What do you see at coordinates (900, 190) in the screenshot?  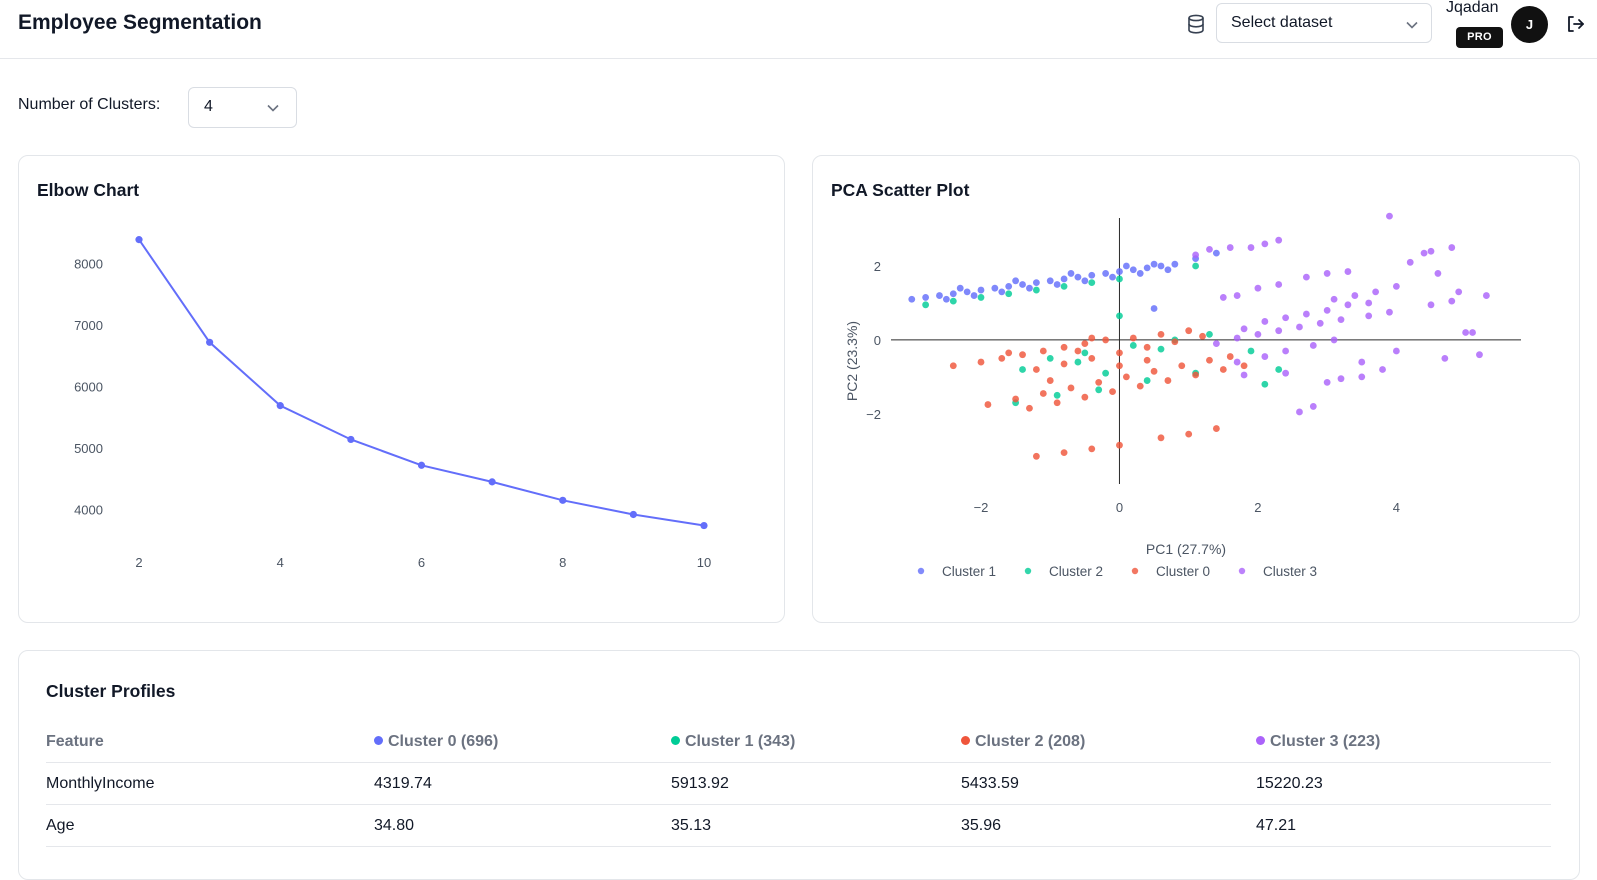 I see `pca-scatter-title: PCA Scatter Plot` at bounding box center [900, 190].